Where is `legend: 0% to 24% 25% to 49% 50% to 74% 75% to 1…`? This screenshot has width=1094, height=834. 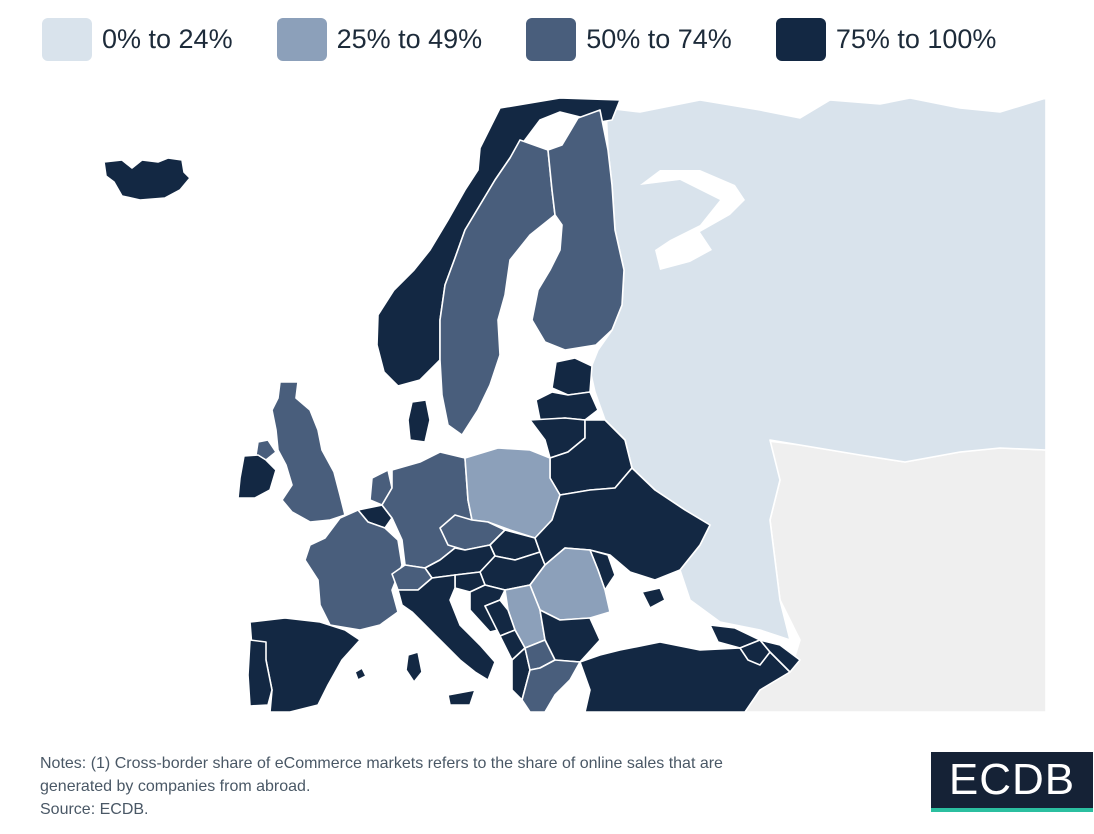
legend: 0% to 24% 25% to 49% 50% to 74% 75% to 1… is located at coordinates (519, 39).